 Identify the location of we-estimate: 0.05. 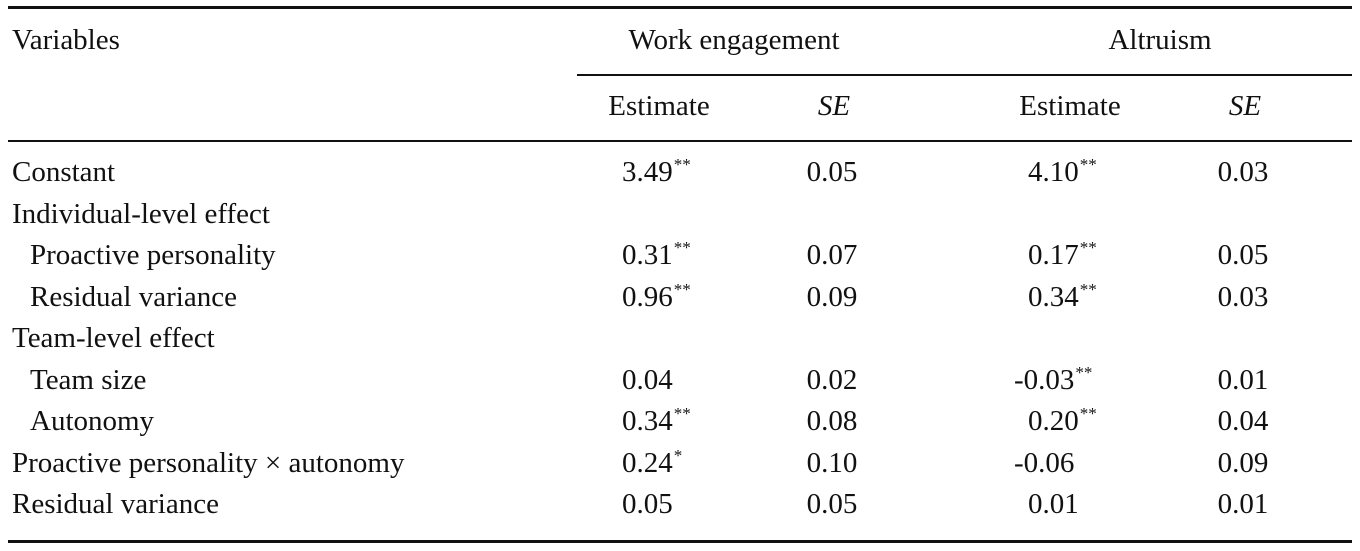
(647, 504).